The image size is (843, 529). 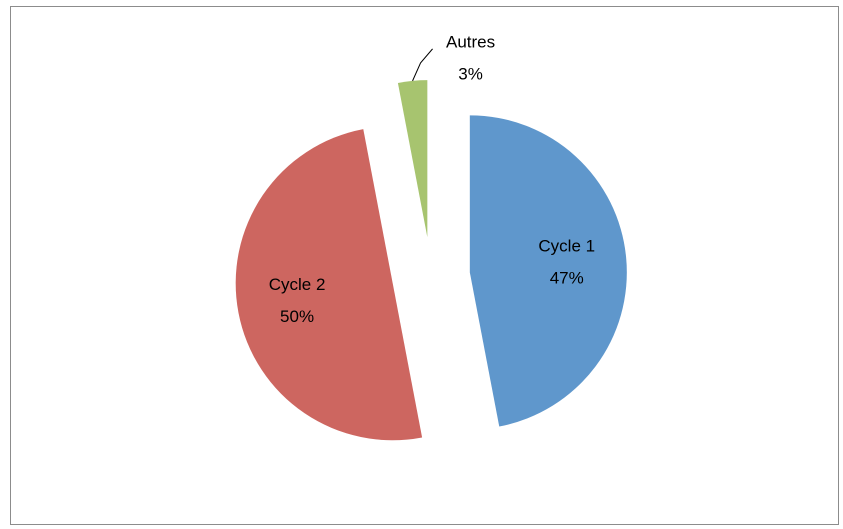 I want to click on slice-value-label: 50%, so click(x=297, y=316).